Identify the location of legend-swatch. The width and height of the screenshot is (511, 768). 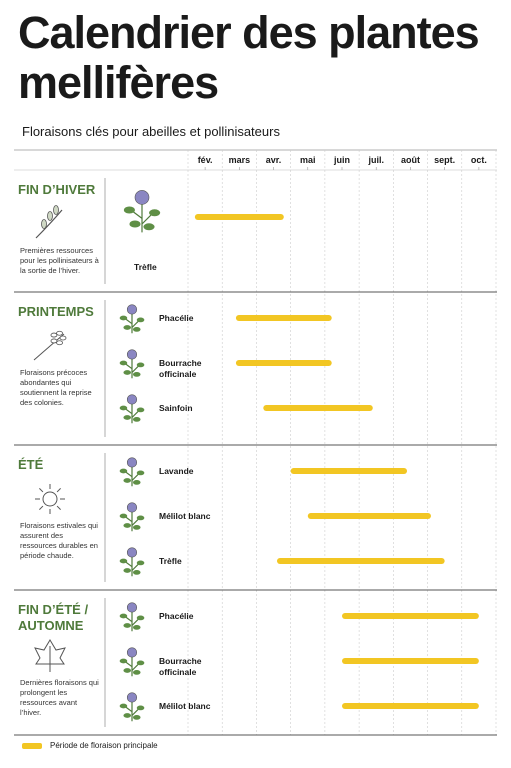
(32, 746).